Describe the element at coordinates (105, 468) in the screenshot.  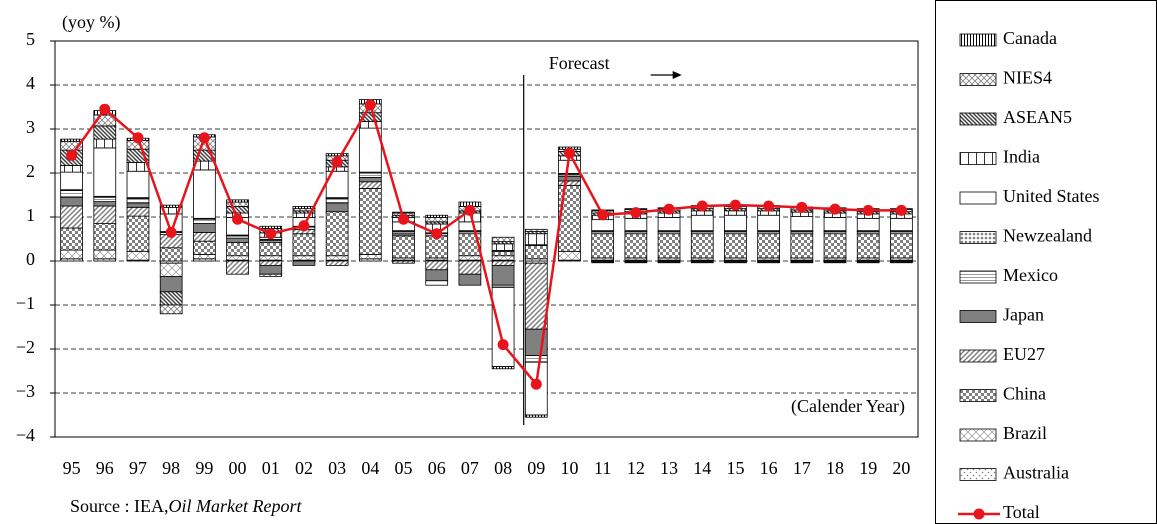
I see `x-tick-label: 96` at that location.